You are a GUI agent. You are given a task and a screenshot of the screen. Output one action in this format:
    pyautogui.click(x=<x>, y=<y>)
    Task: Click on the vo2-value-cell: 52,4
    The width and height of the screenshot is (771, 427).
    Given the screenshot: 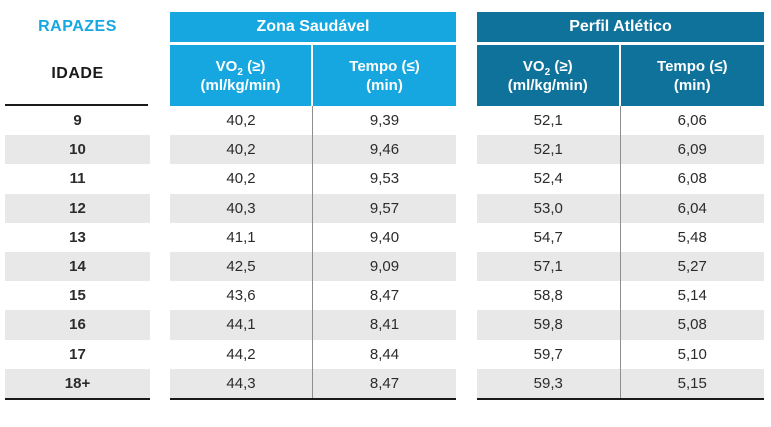 What is the action you would take?
    pyautogui.click(x=549, y=179)
    